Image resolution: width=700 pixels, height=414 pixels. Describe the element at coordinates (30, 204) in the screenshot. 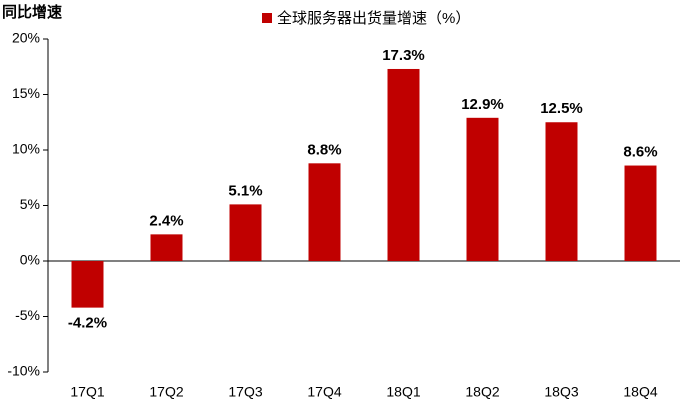

I see `y-tick-label: 5%` at that location.